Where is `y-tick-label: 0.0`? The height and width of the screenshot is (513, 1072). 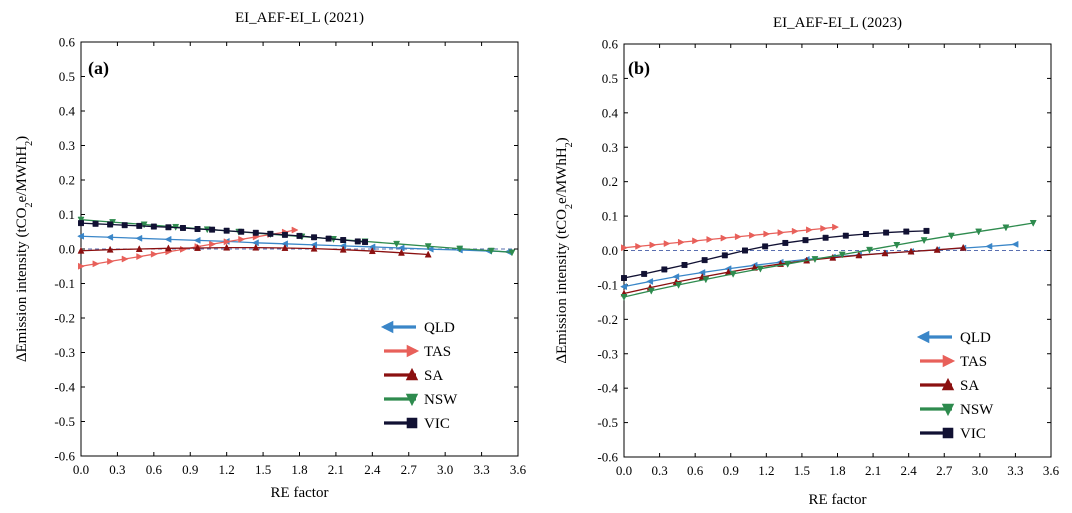
y-tick-label: 0.0 is located at coordinates (610, 250).